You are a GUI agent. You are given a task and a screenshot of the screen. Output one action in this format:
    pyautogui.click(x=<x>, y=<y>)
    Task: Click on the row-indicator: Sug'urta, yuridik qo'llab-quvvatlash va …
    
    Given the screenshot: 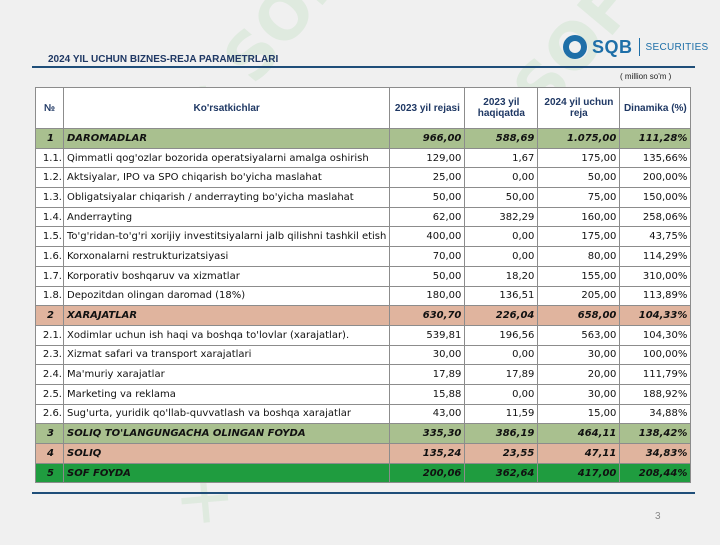 What is the action you would take?
    pyautogui.click(x=226, y=414)
    